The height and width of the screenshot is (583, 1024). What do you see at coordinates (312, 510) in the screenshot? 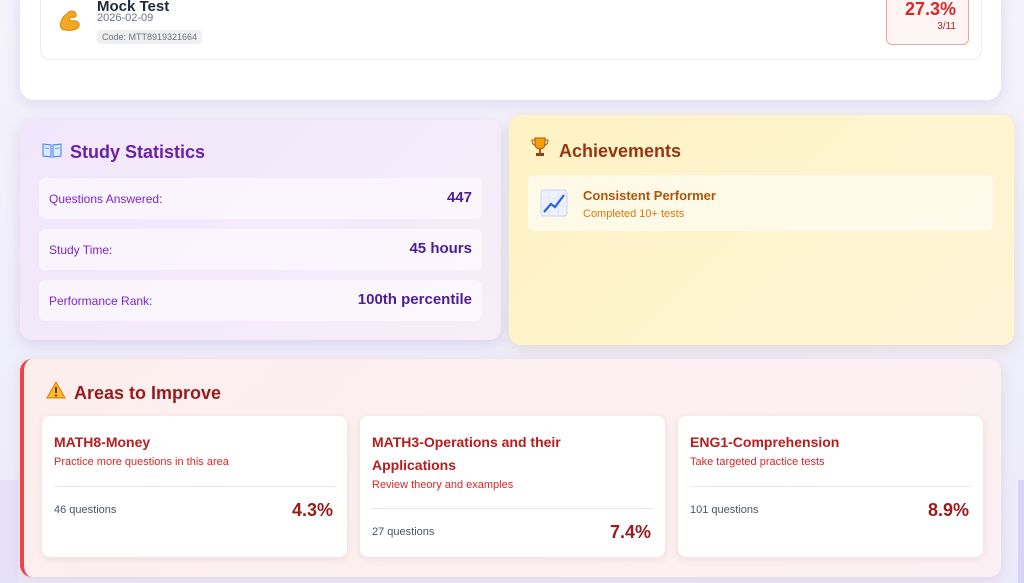
I see `area-percent: 4.3%` at bounding box center [312, 510].